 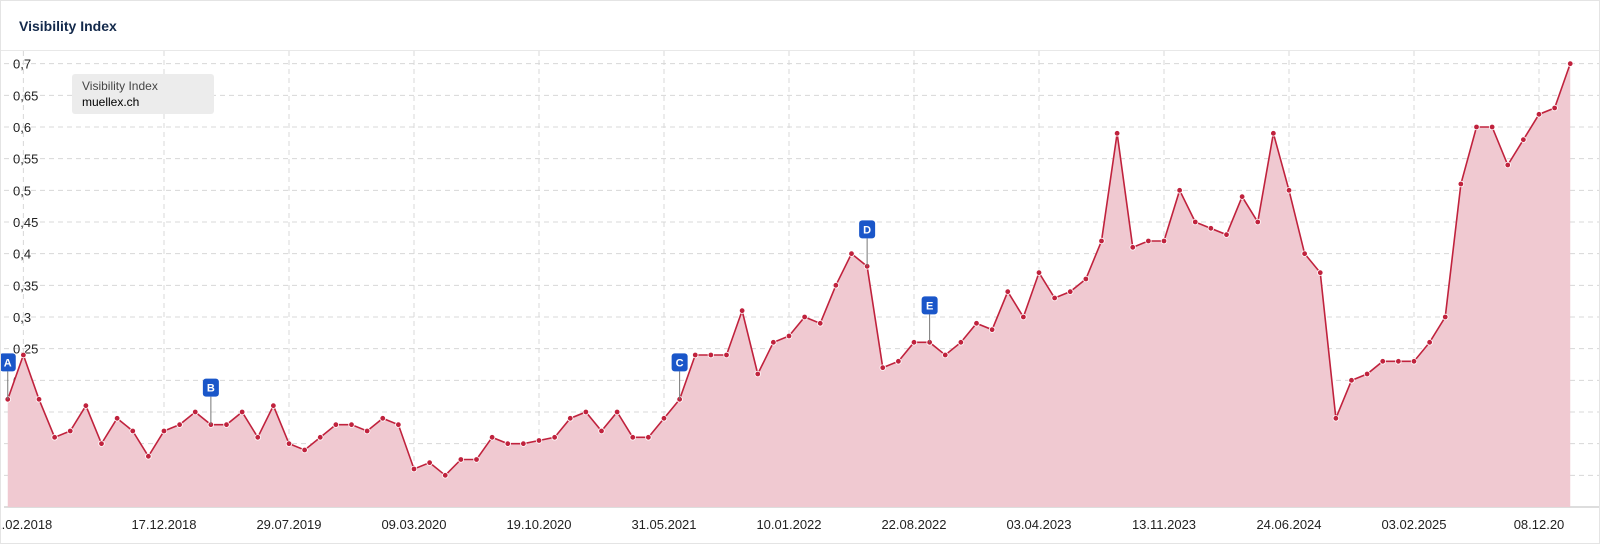 I want to click on y-tick-label: 0,55, so click(x=25, y=159).